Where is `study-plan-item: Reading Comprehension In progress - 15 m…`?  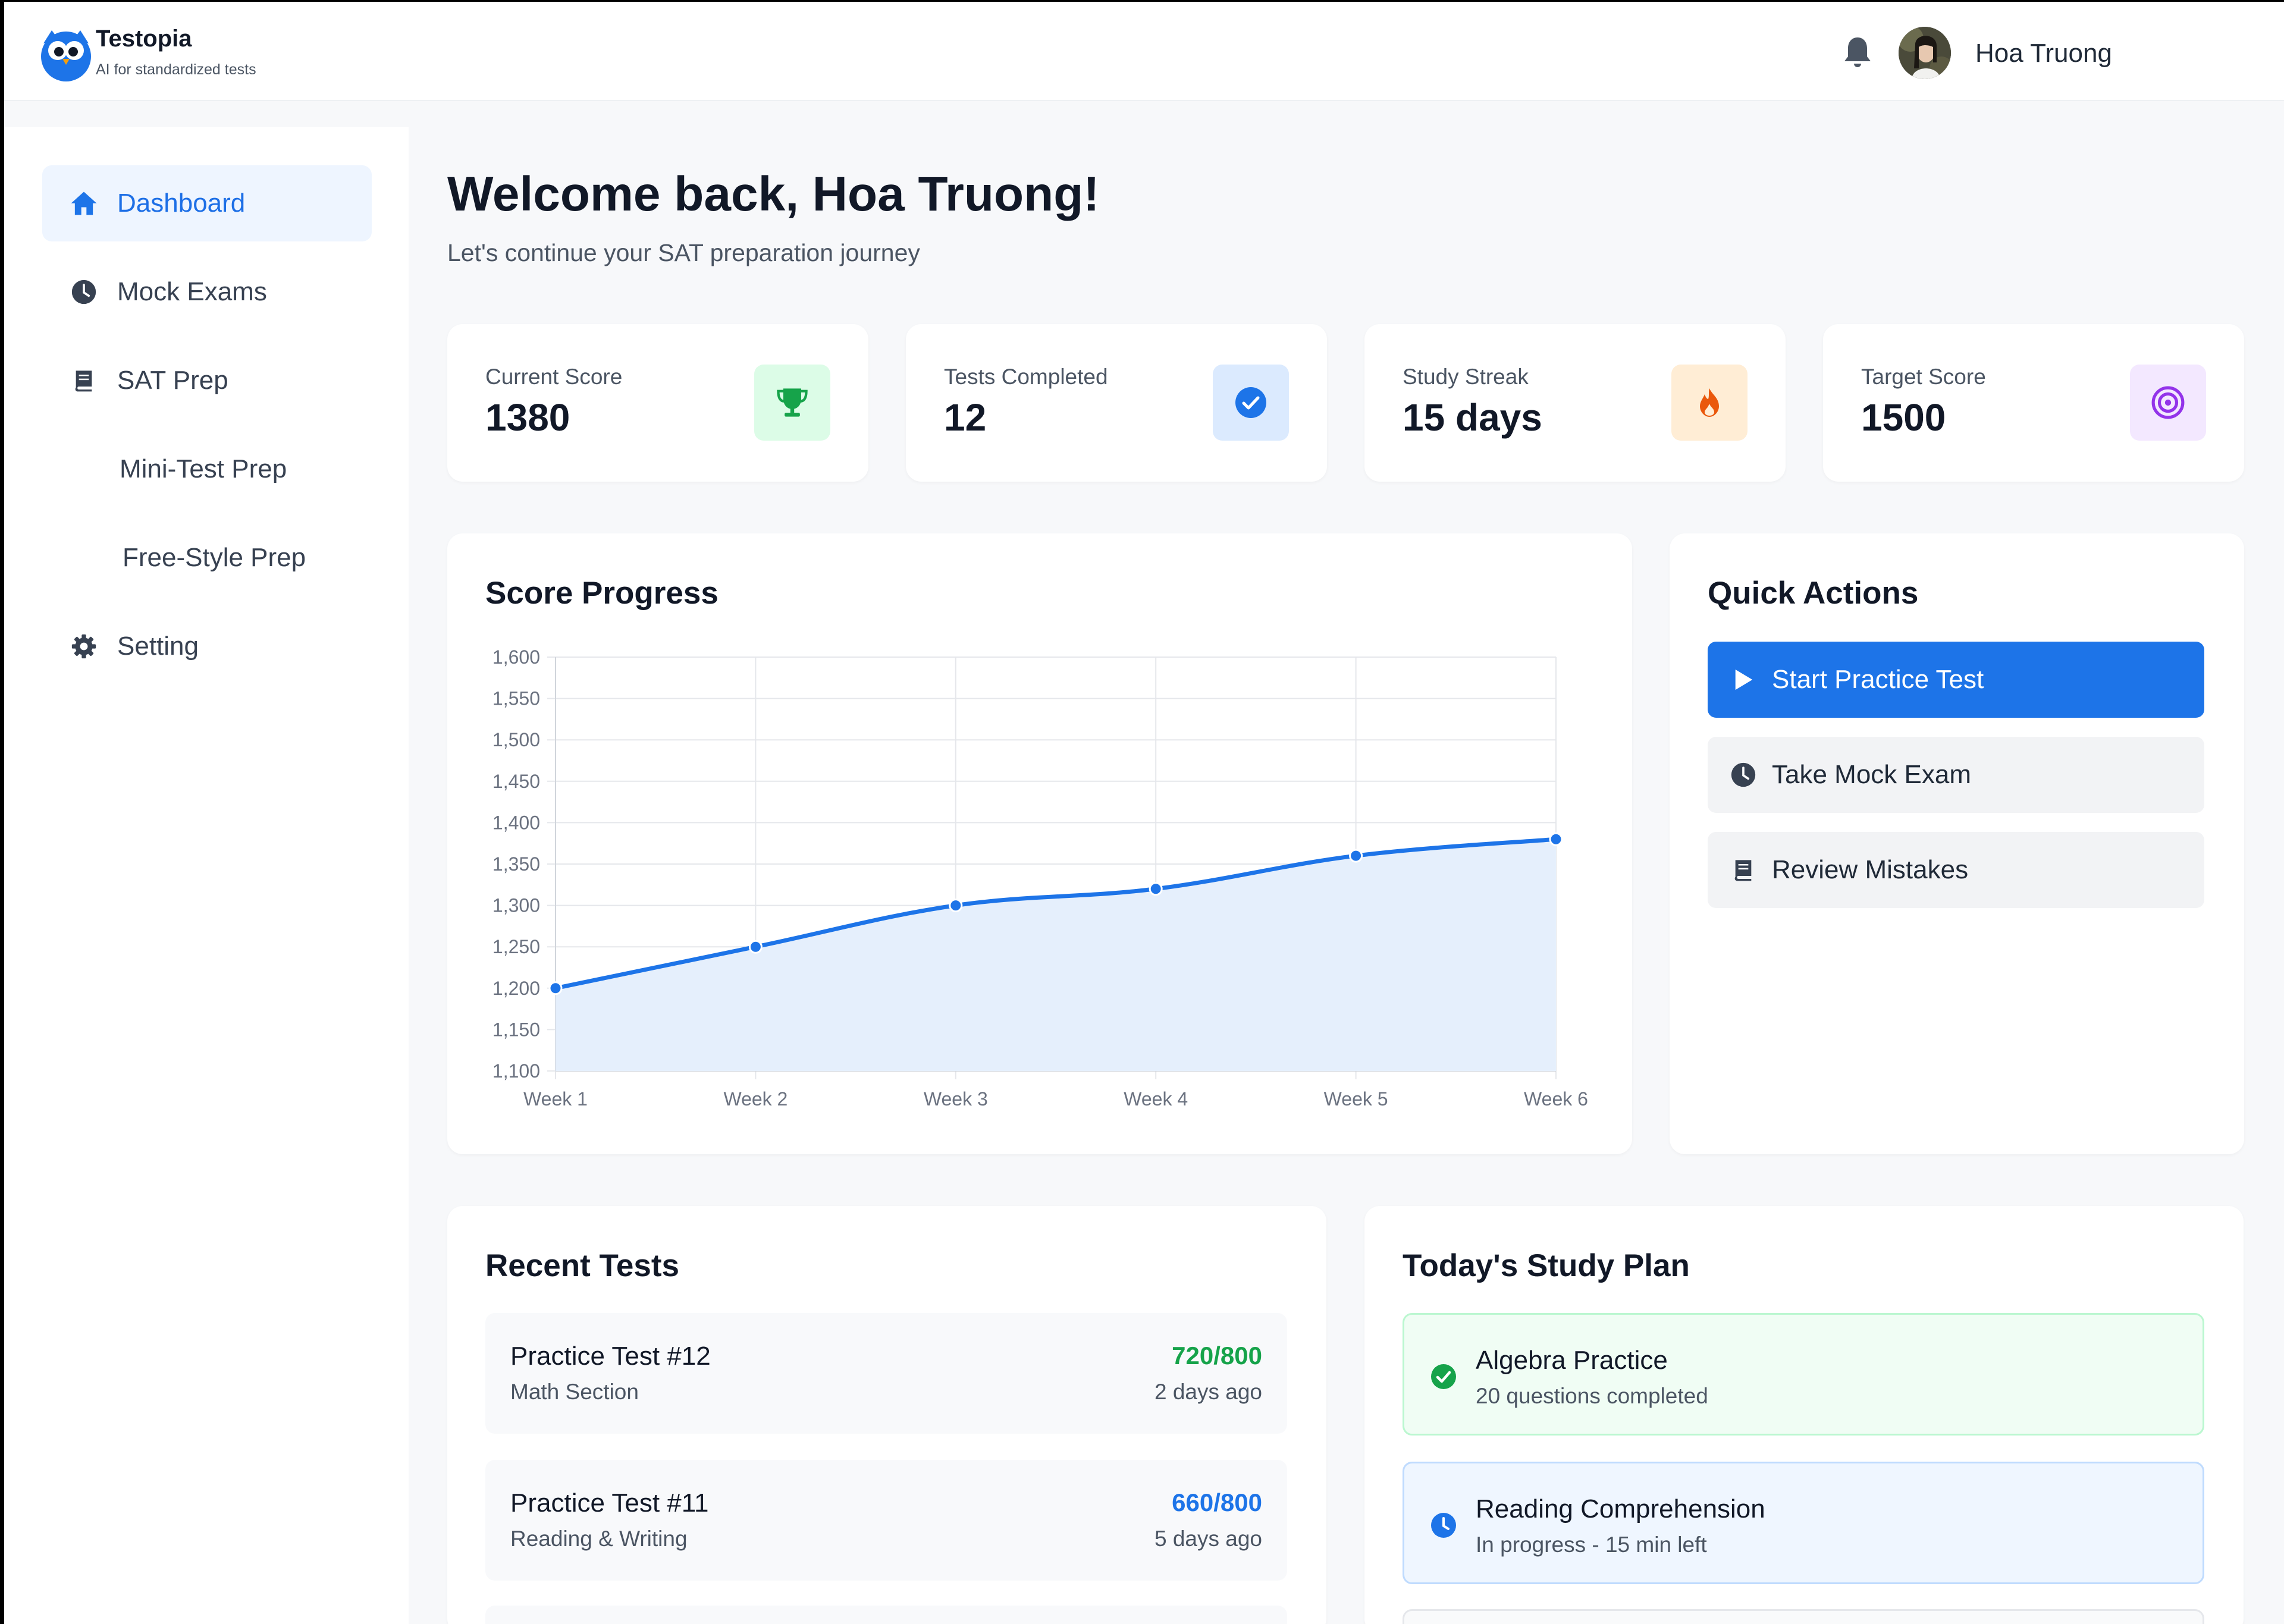 study-plan-item: Reading Comprehension In progress - 15 m… is located at coordinates (1803, 1523).